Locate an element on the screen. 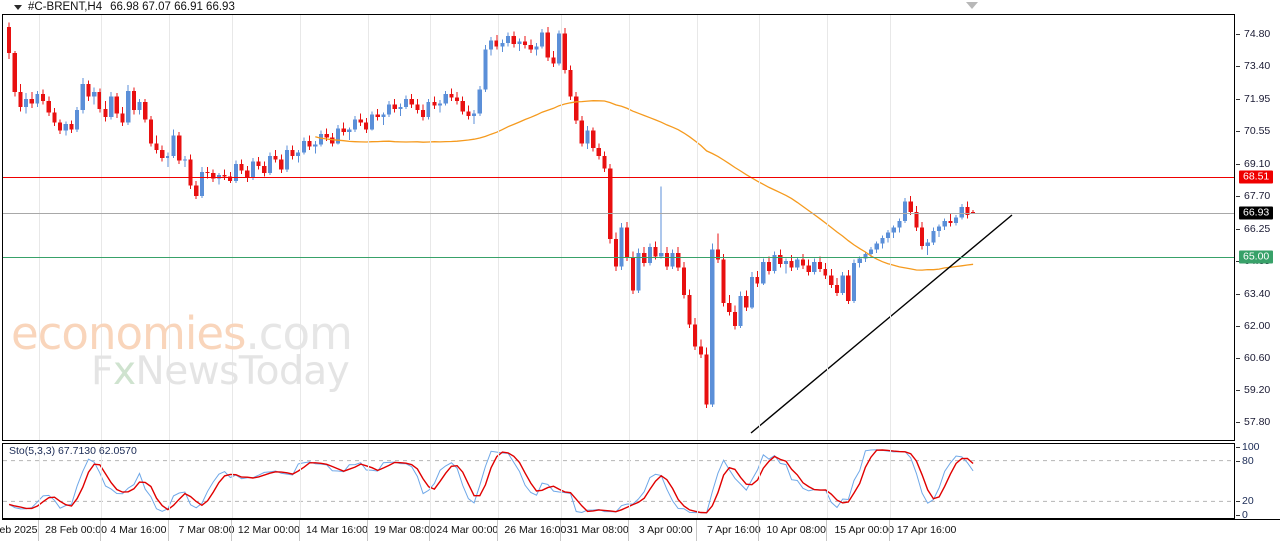  indicator-tick-label: 20 is located at coordinates (1248, 501).